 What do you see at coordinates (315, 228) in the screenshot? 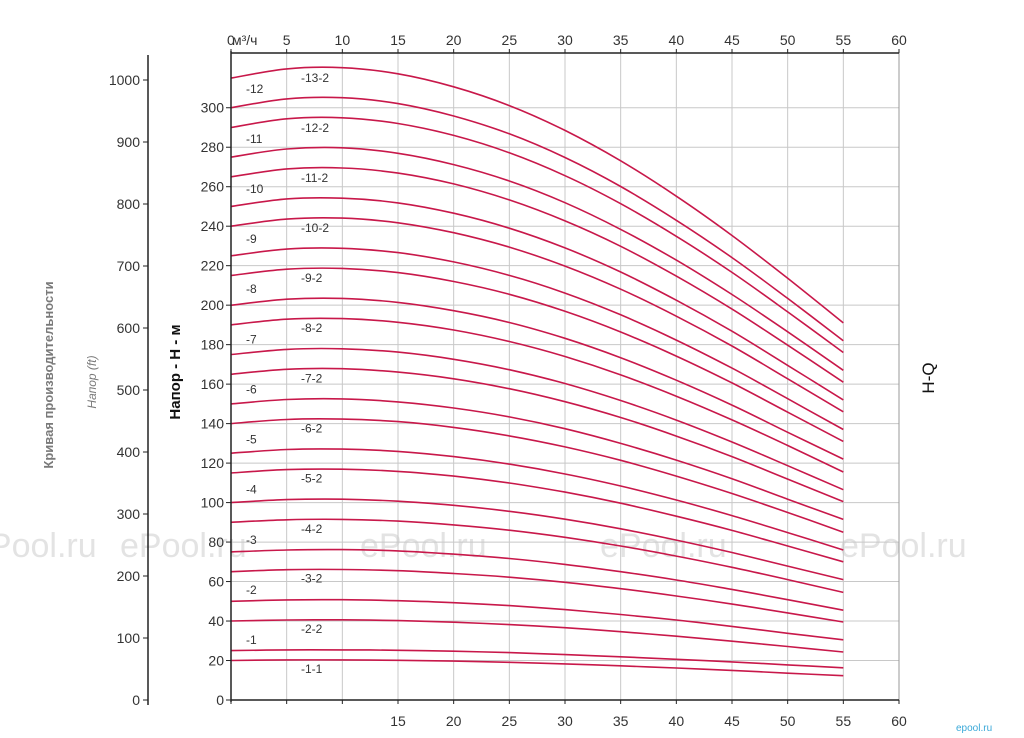
I see `curve-label: -10-2` at bounding box center [315, 228].